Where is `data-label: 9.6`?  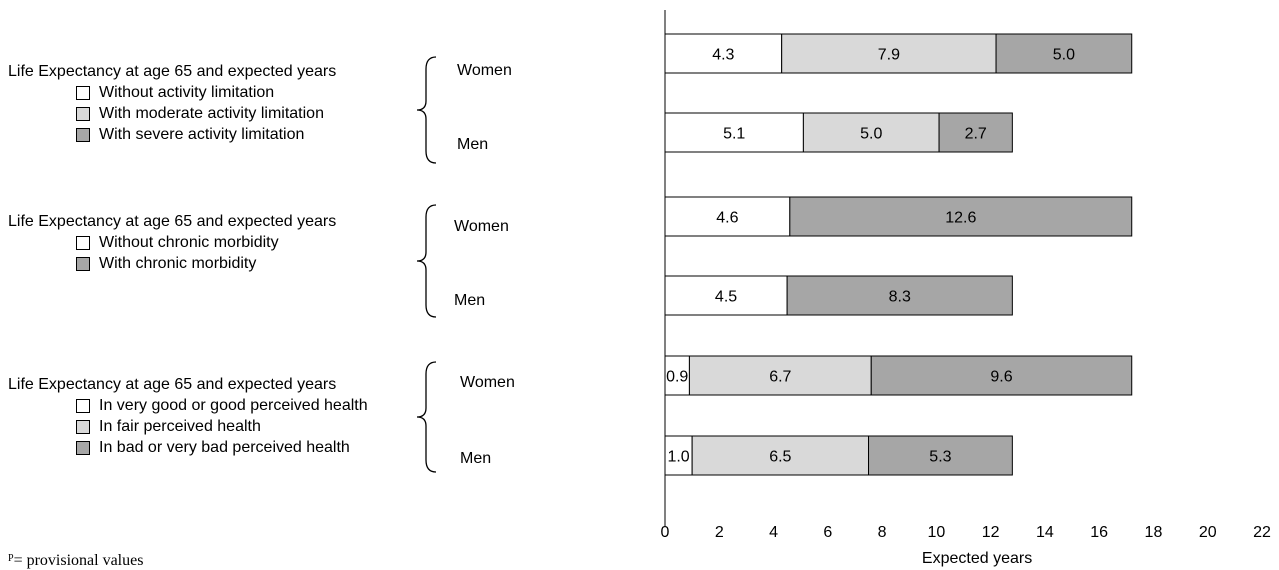
data-label: 9.6 is located at coordinates (1001, 377).